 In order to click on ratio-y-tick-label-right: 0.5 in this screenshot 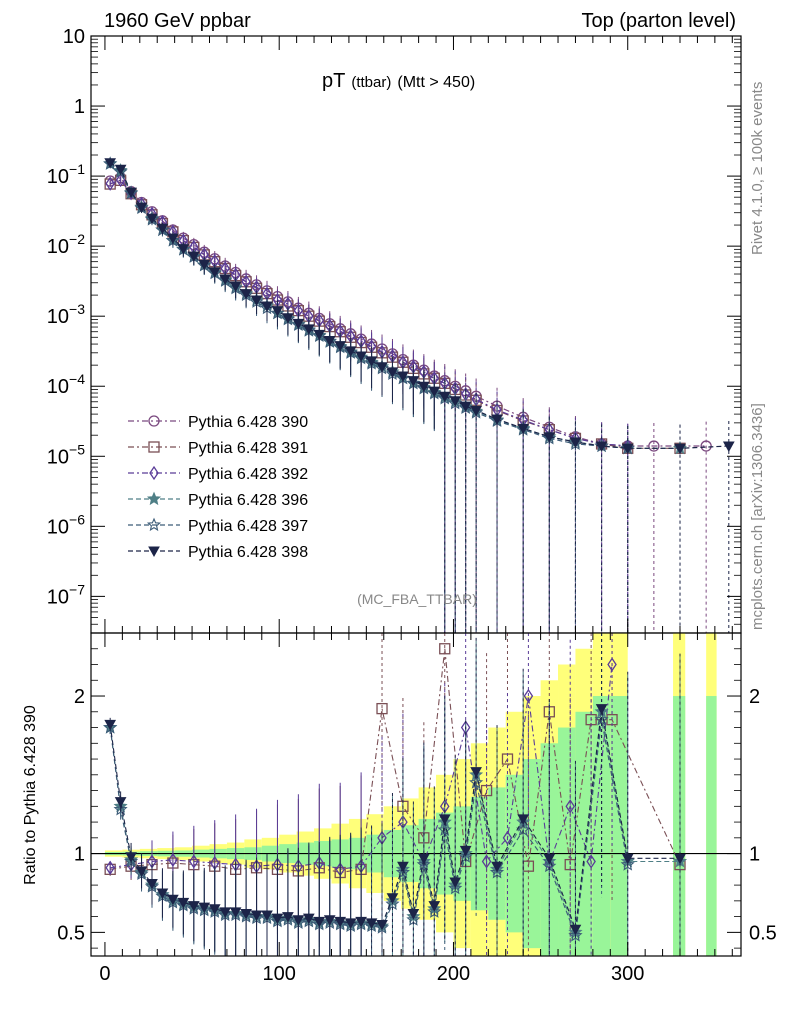, I will do `click(763, 933)`.